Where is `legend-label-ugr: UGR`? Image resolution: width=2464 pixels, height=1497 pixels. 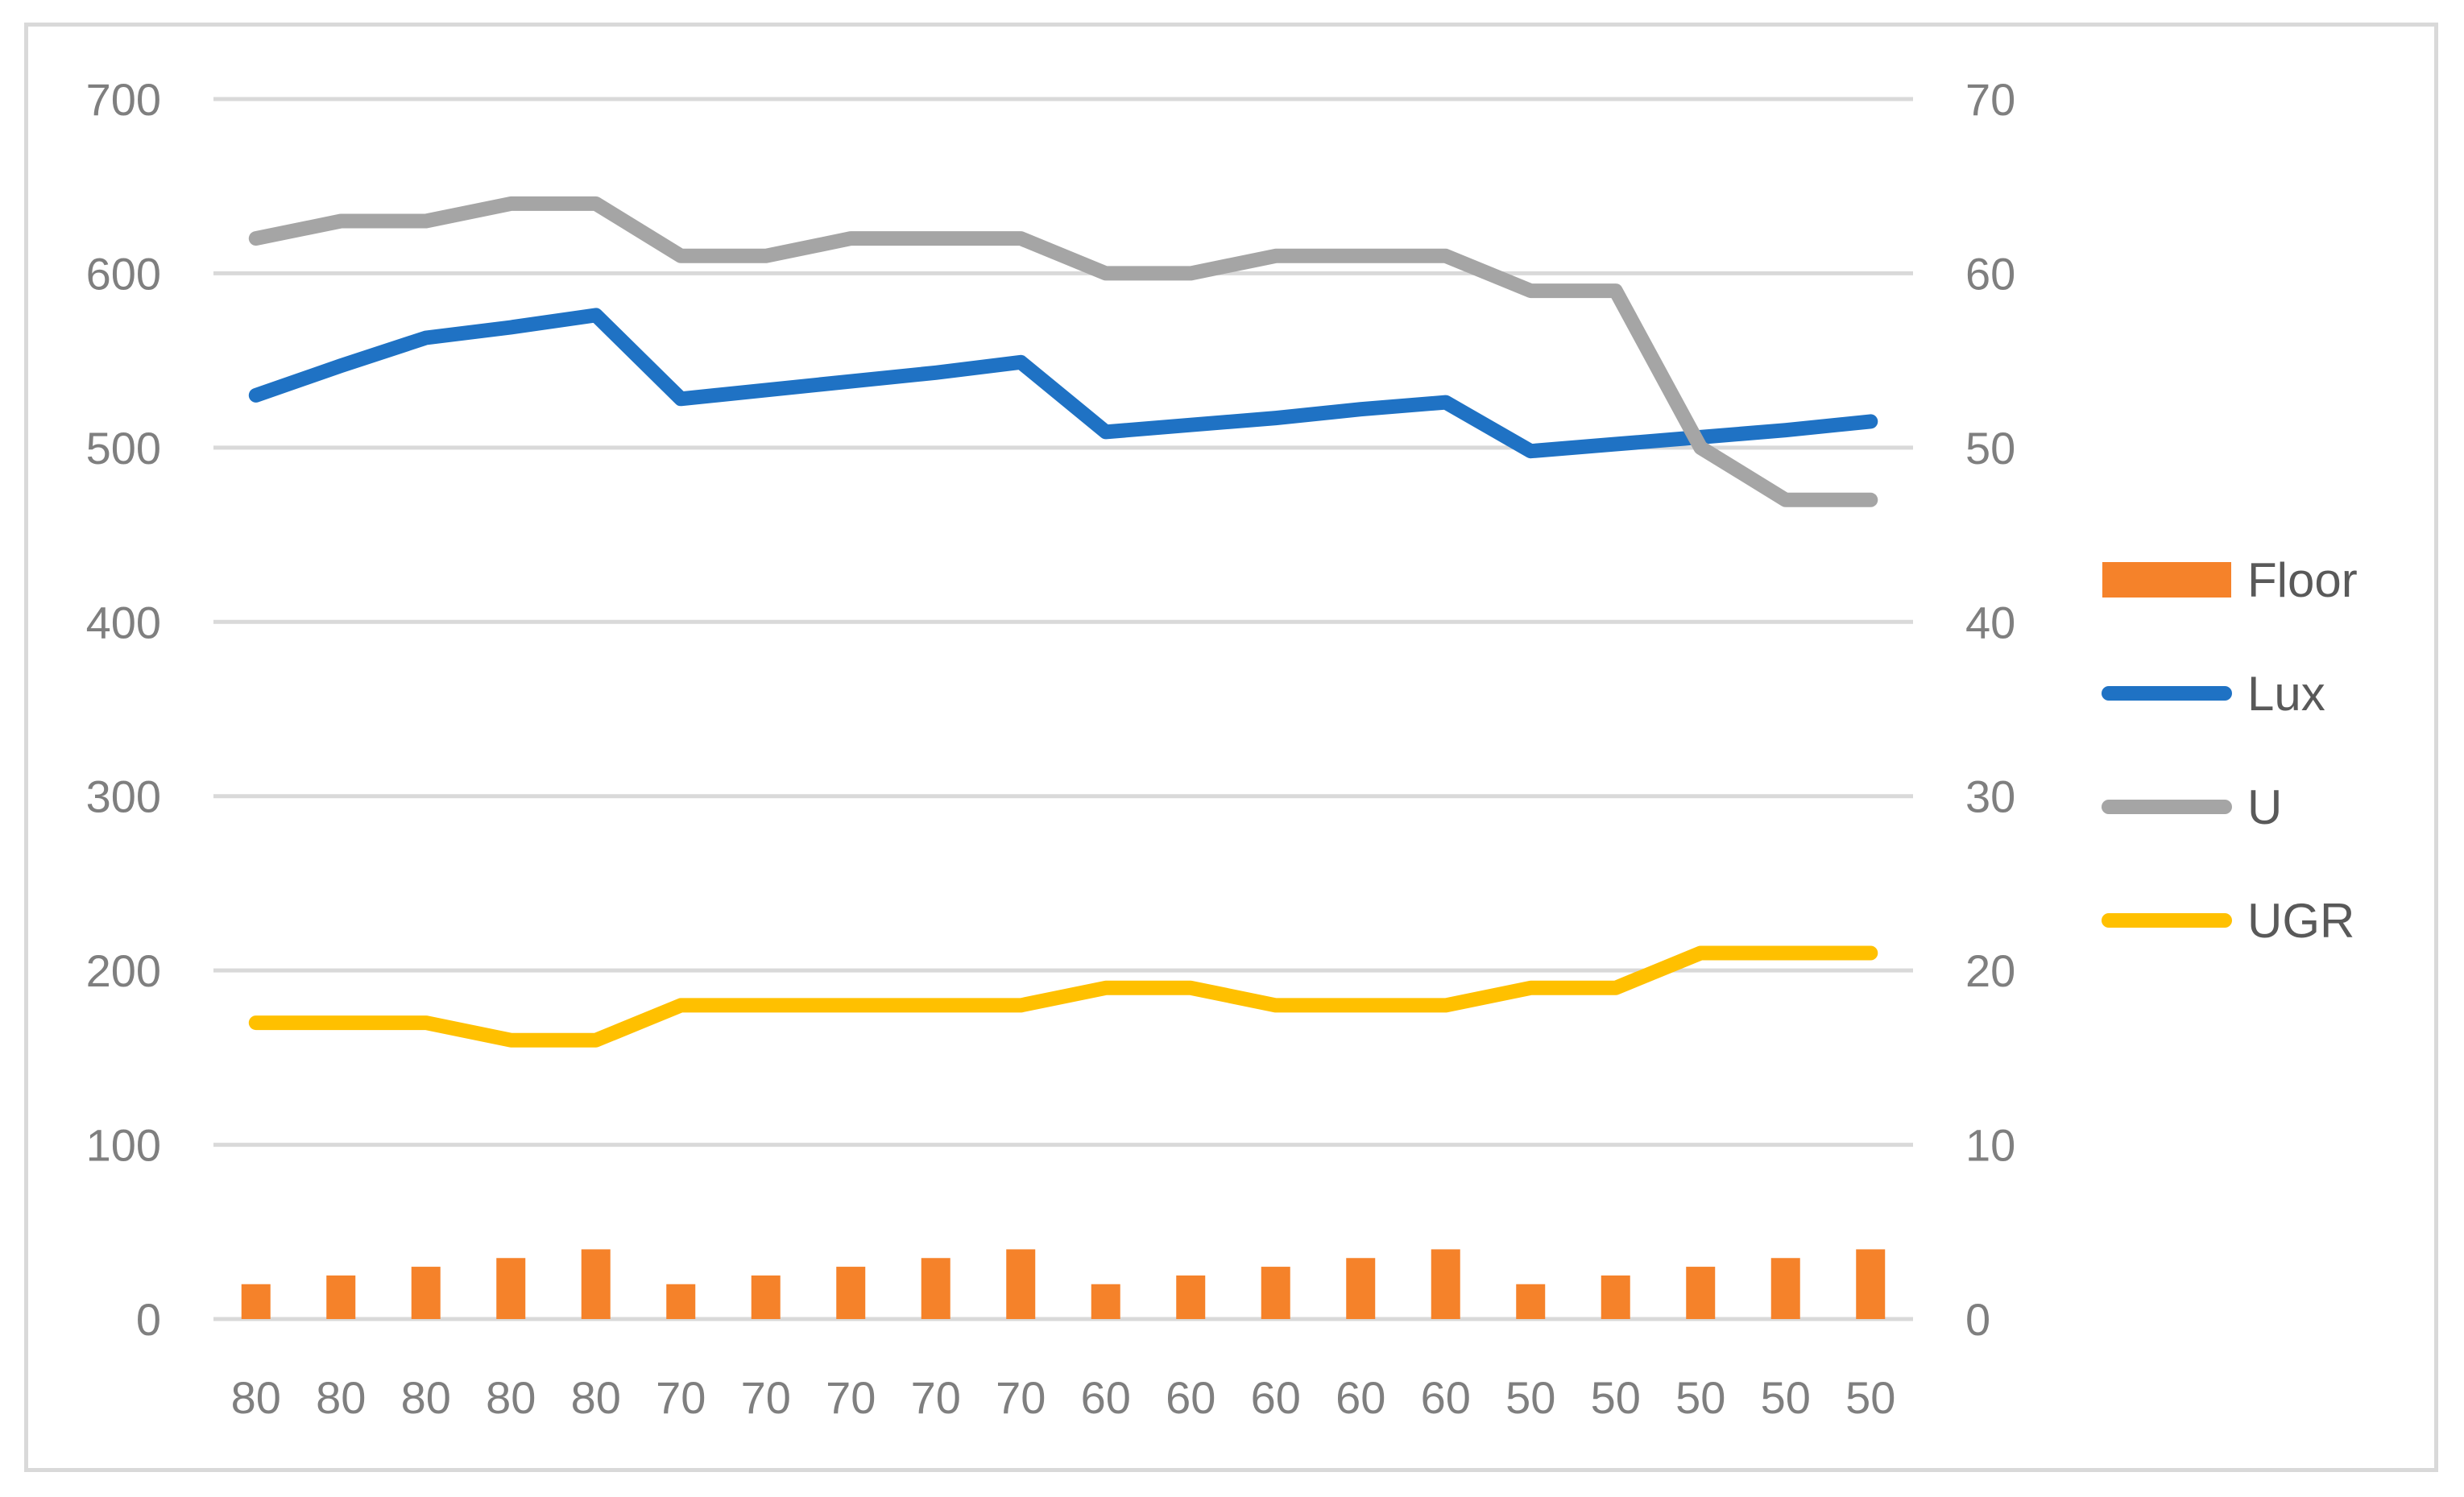 legend-label-ugr: UGR is located at coordinates (2300, 921).